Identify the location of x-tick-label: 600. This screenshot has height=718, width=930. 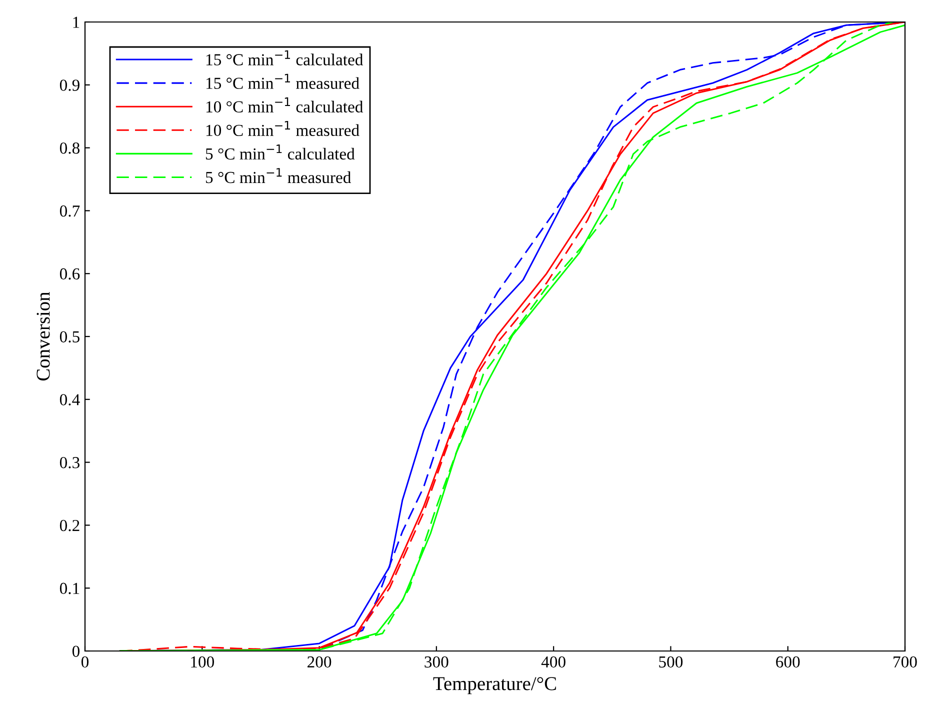
(788, 662).